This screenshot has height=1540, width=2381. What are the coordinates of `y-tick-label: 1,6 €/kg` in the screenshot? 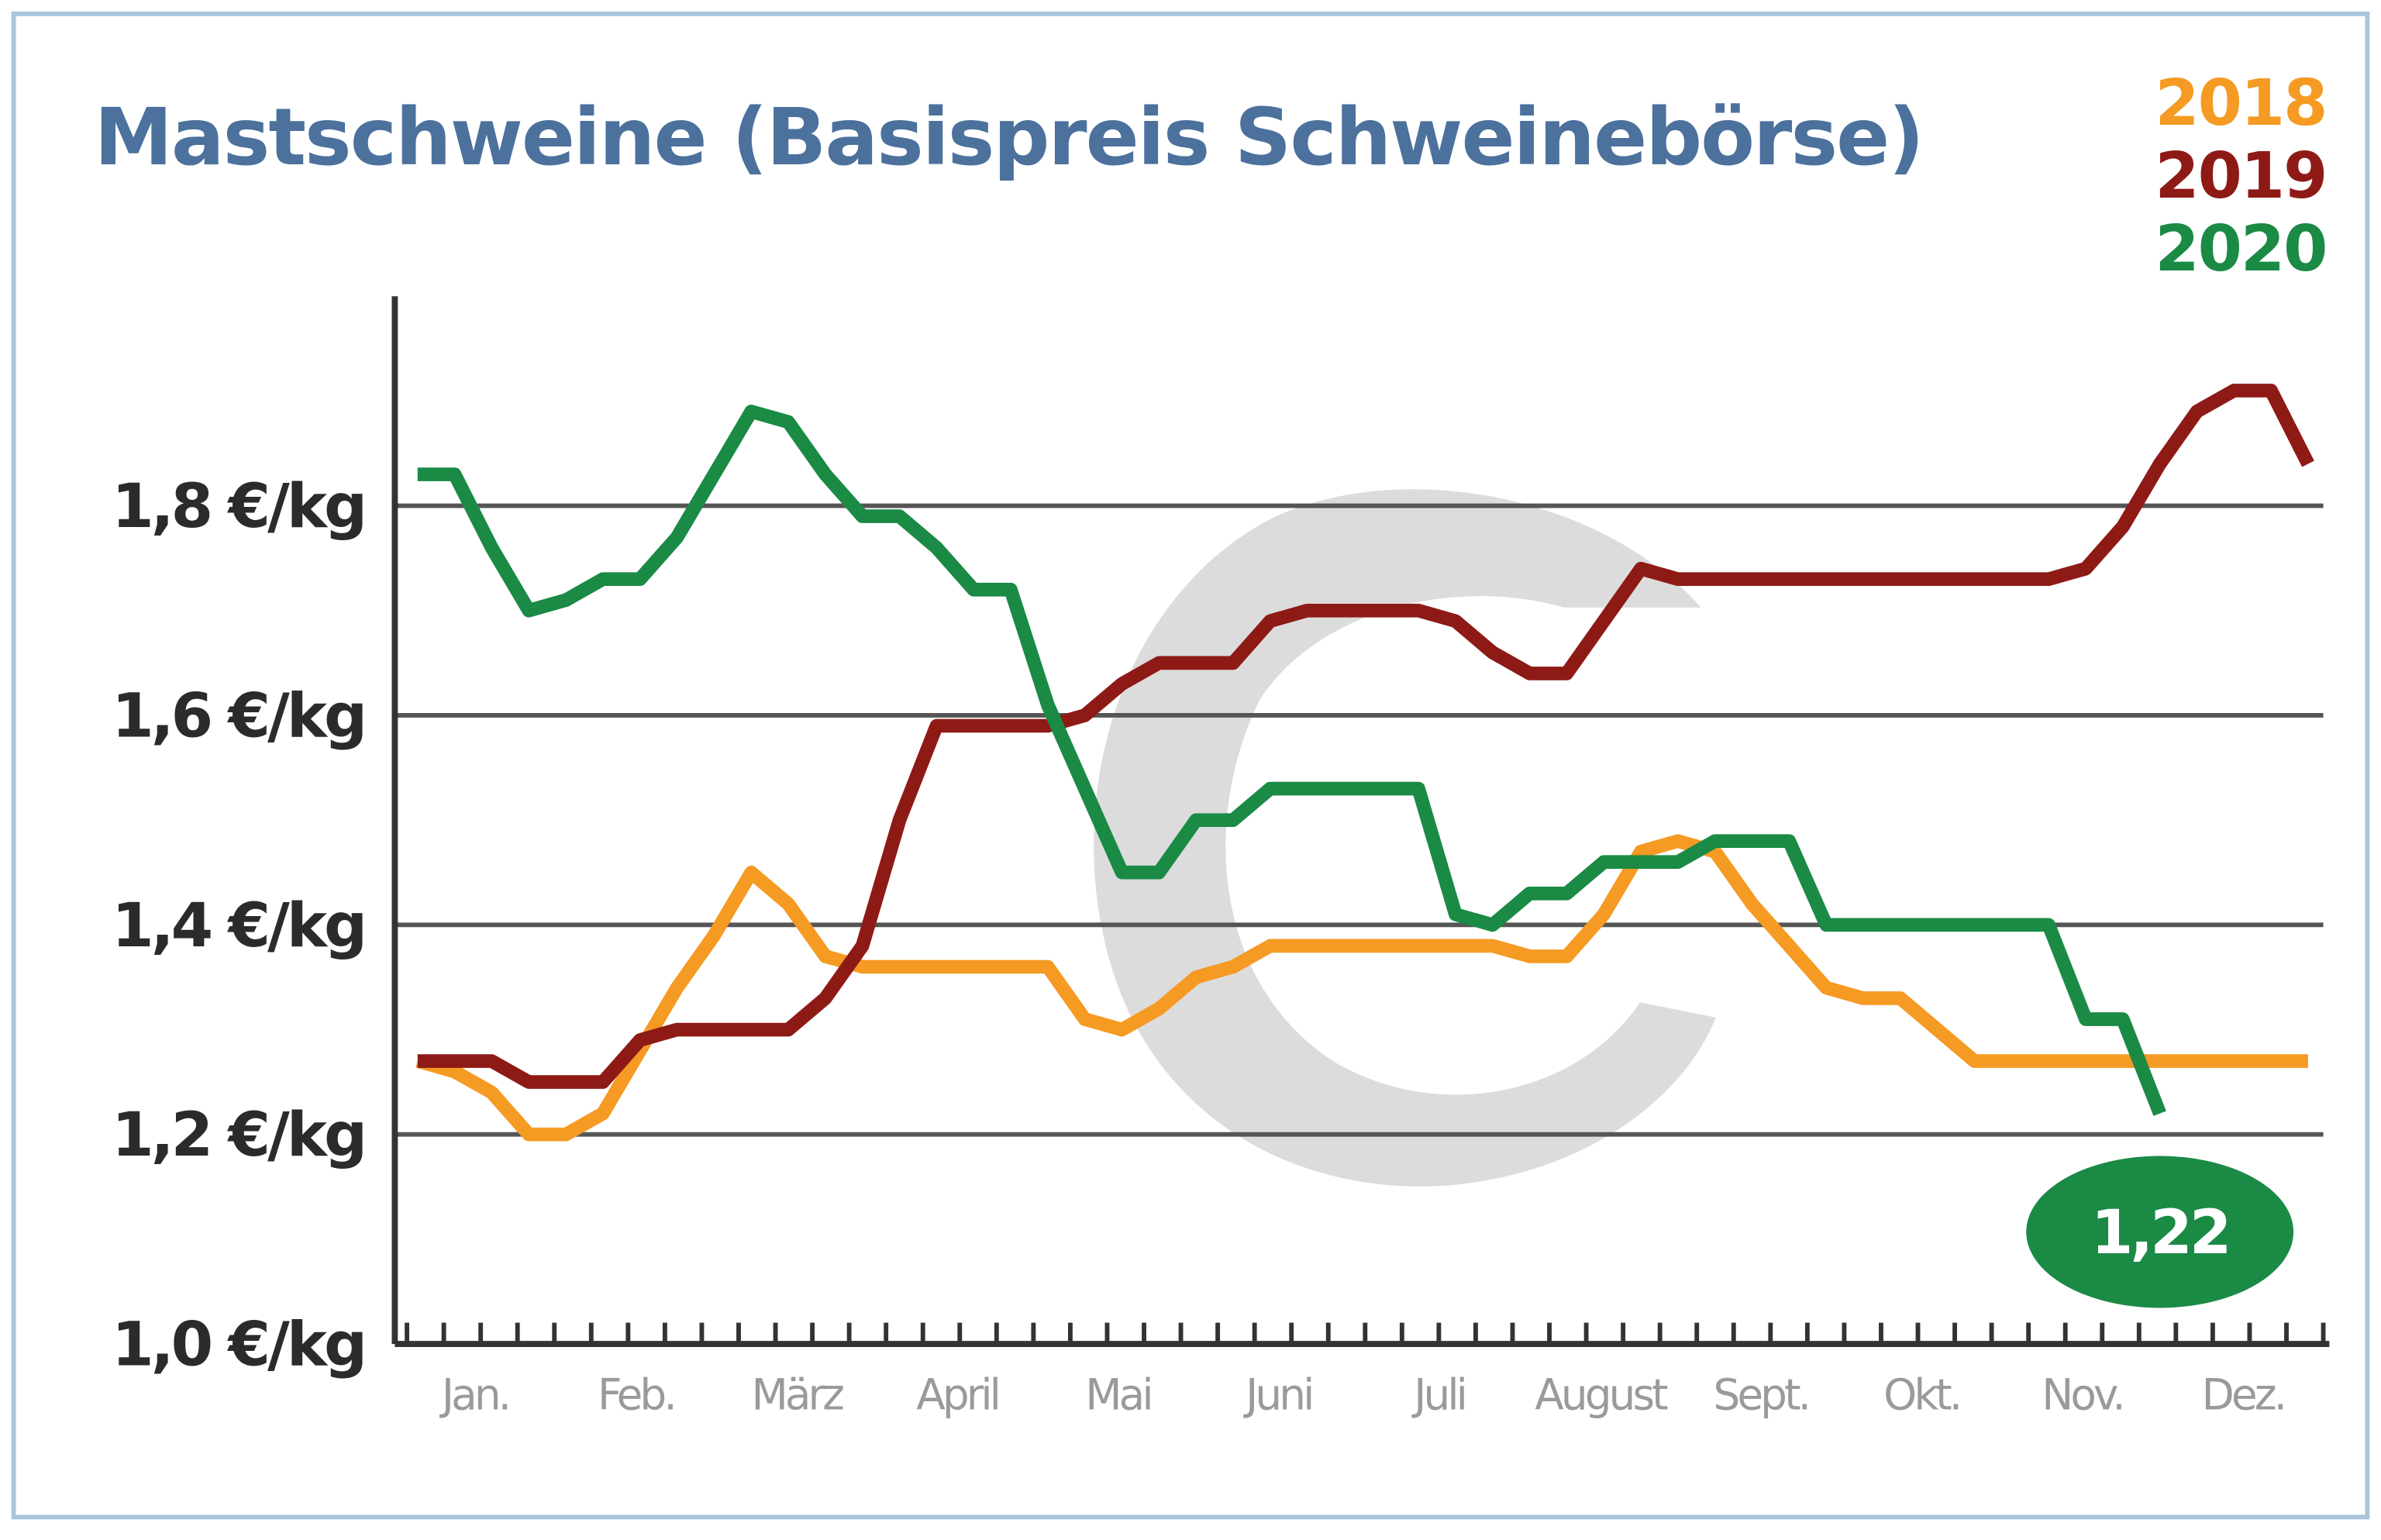 It's located at (238, 715).